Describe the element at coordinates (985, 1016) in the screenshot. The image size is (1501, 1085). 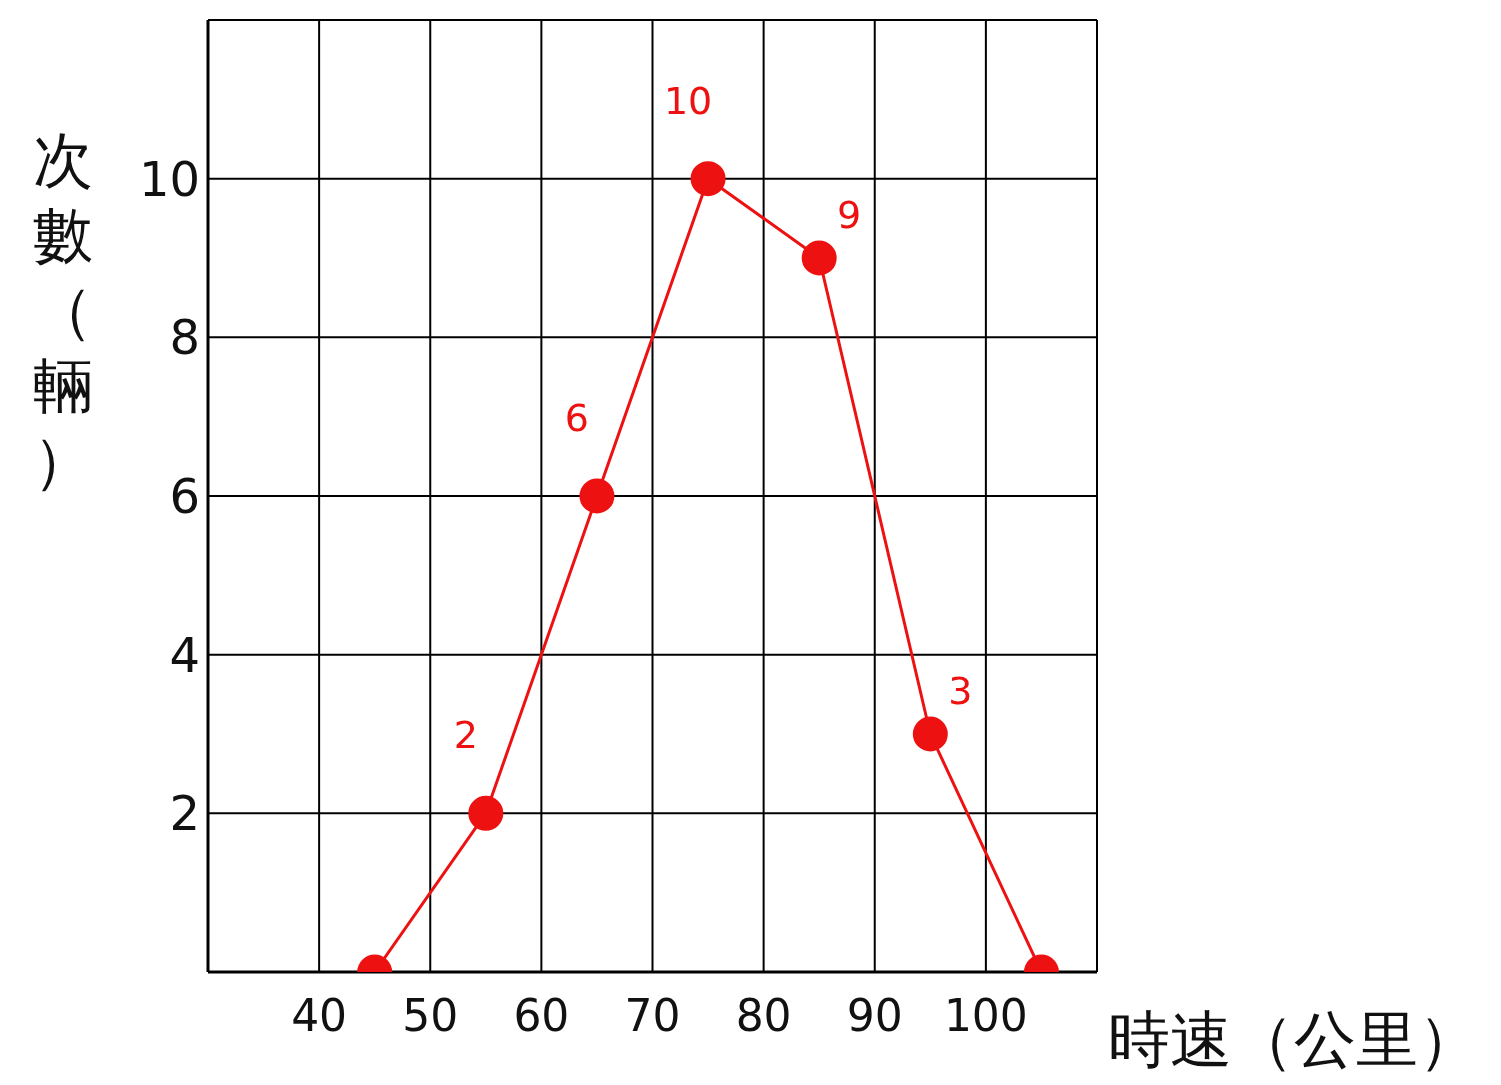
I see `x-tick-label: 100` at that location.